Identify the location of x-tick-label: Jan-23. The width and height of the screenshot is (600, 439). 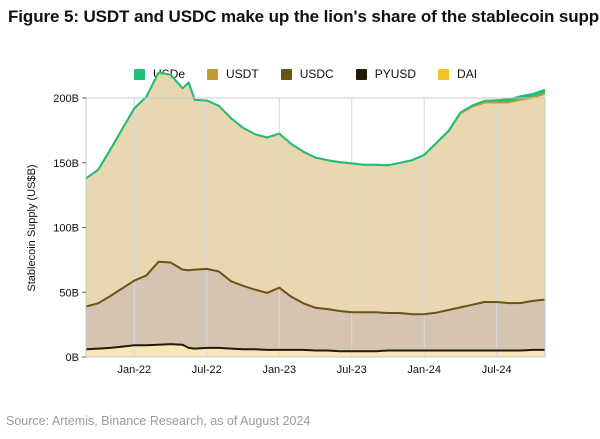
(279, 370).